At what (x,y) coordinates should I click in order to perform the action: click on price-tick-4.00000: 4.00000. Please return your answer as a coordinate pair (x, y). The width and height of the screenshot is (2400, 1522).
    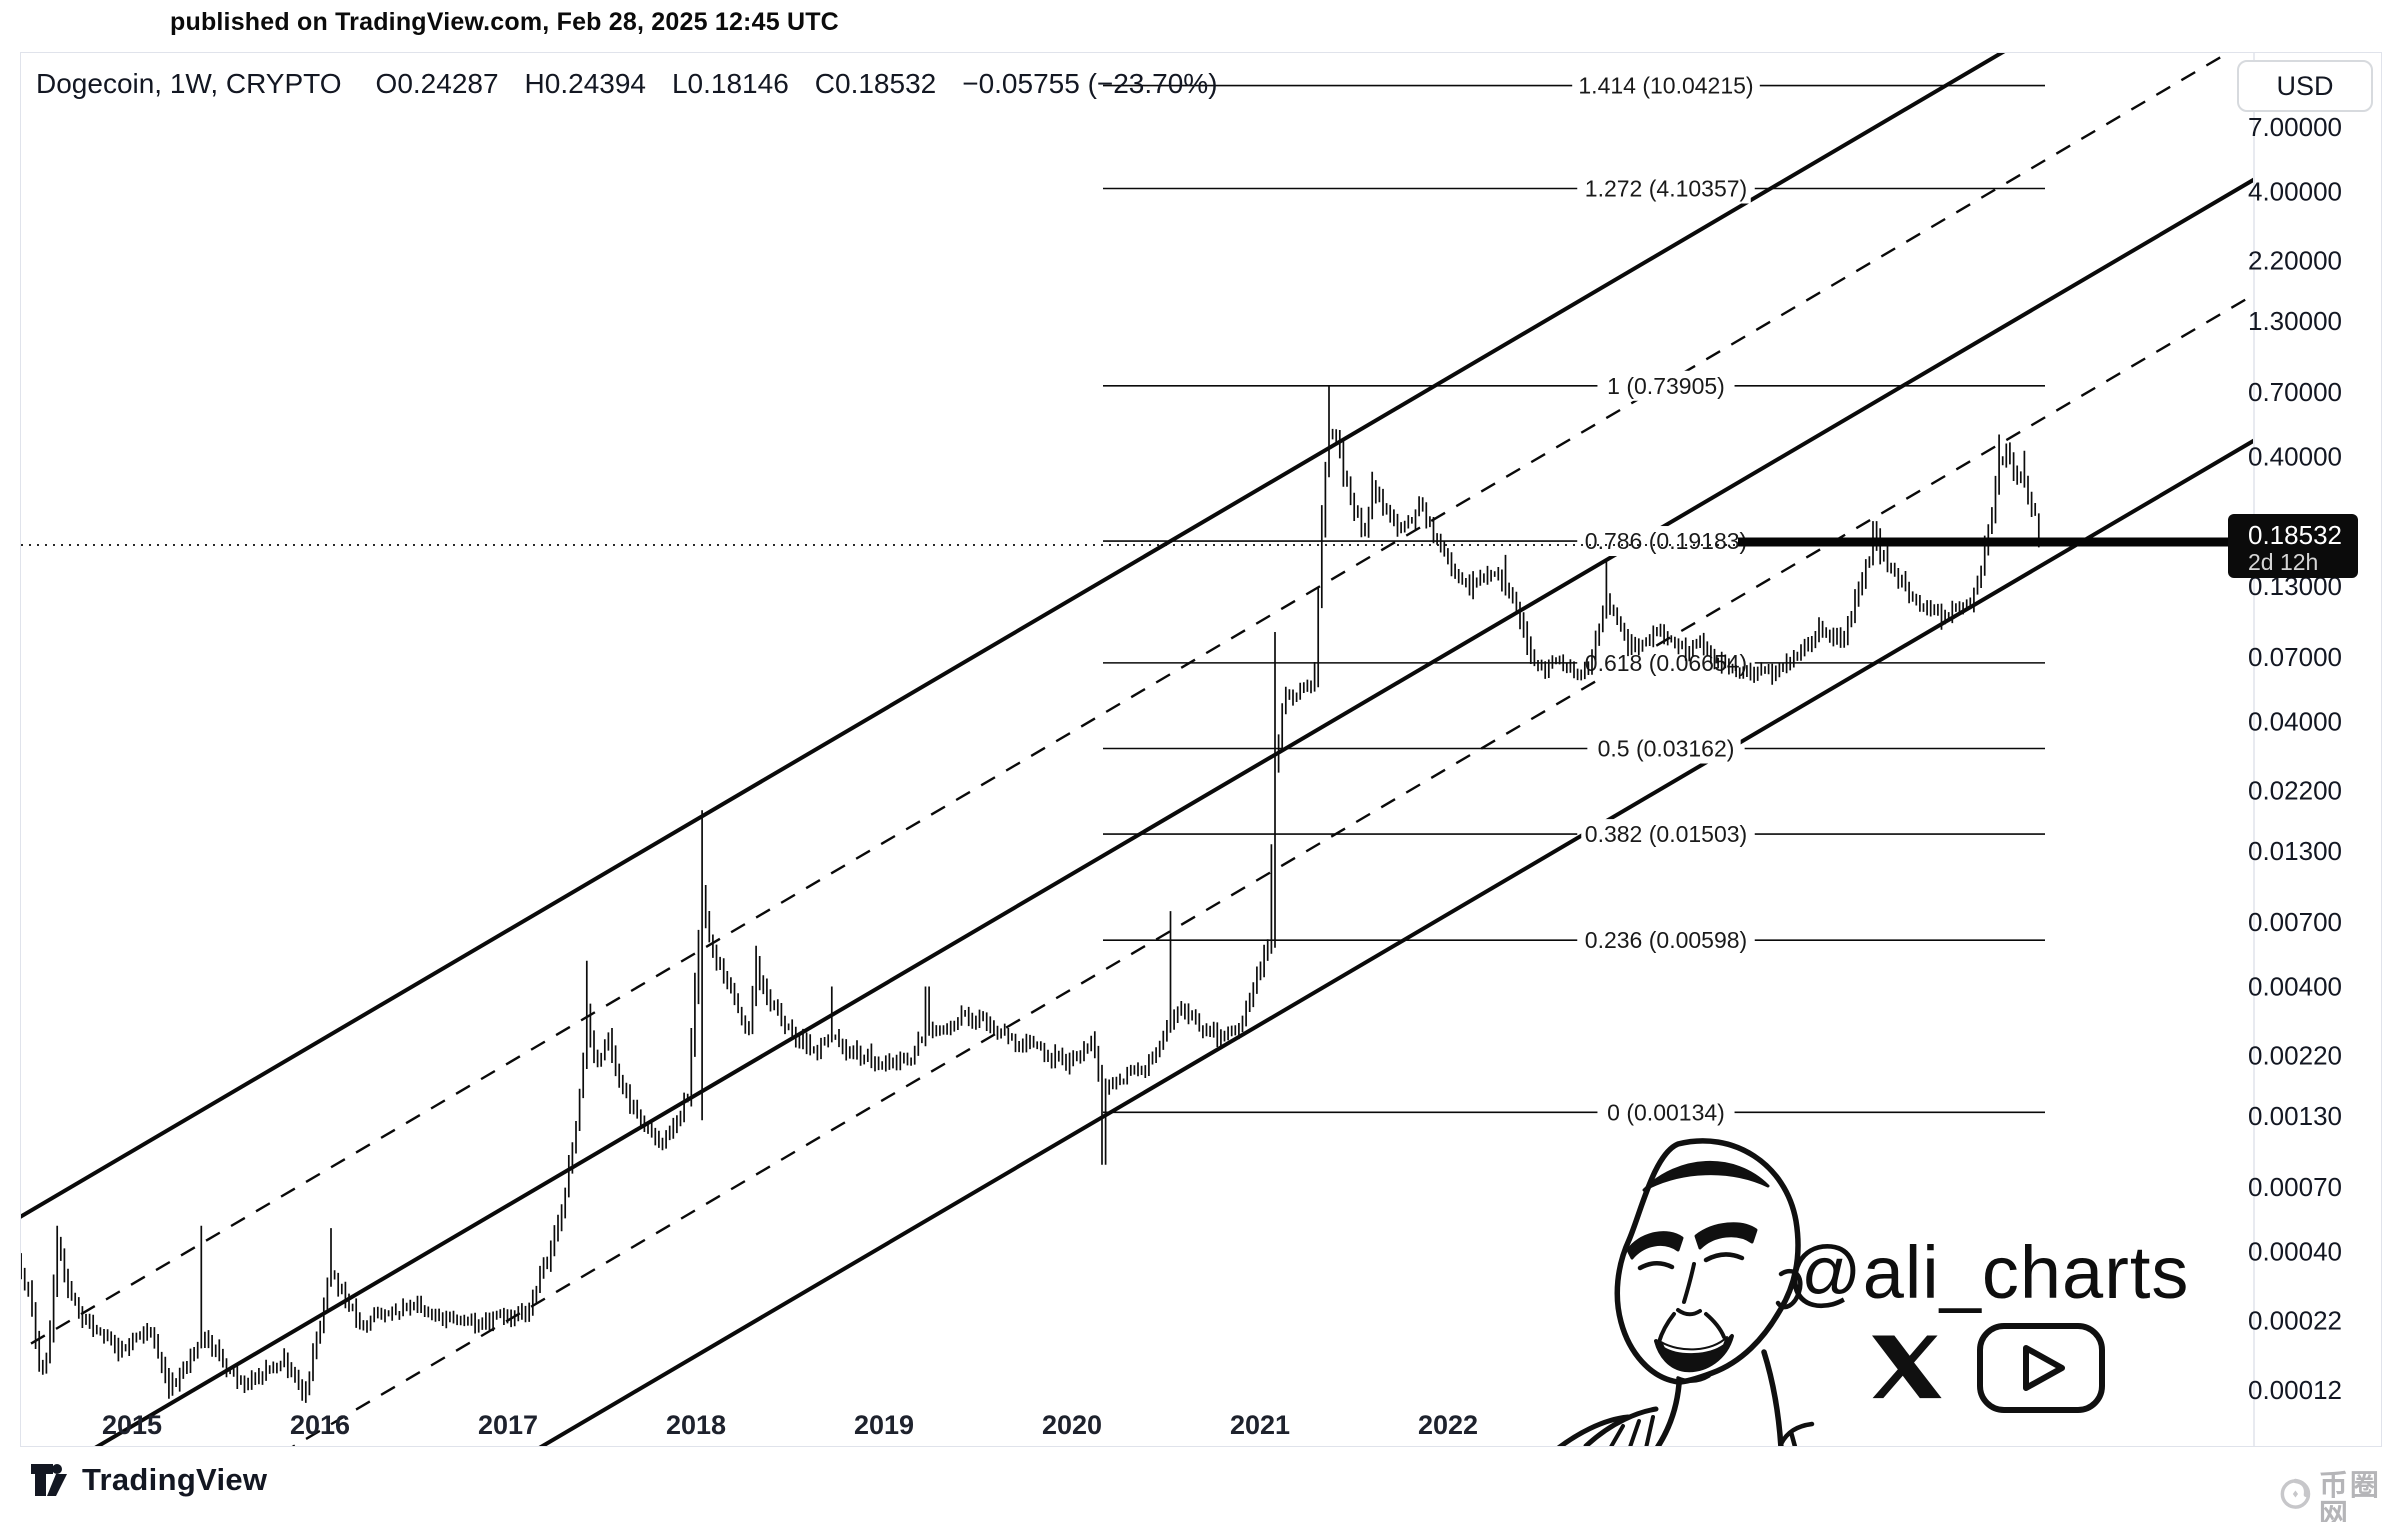
    Looking at the image, I should click on (2295, 191).